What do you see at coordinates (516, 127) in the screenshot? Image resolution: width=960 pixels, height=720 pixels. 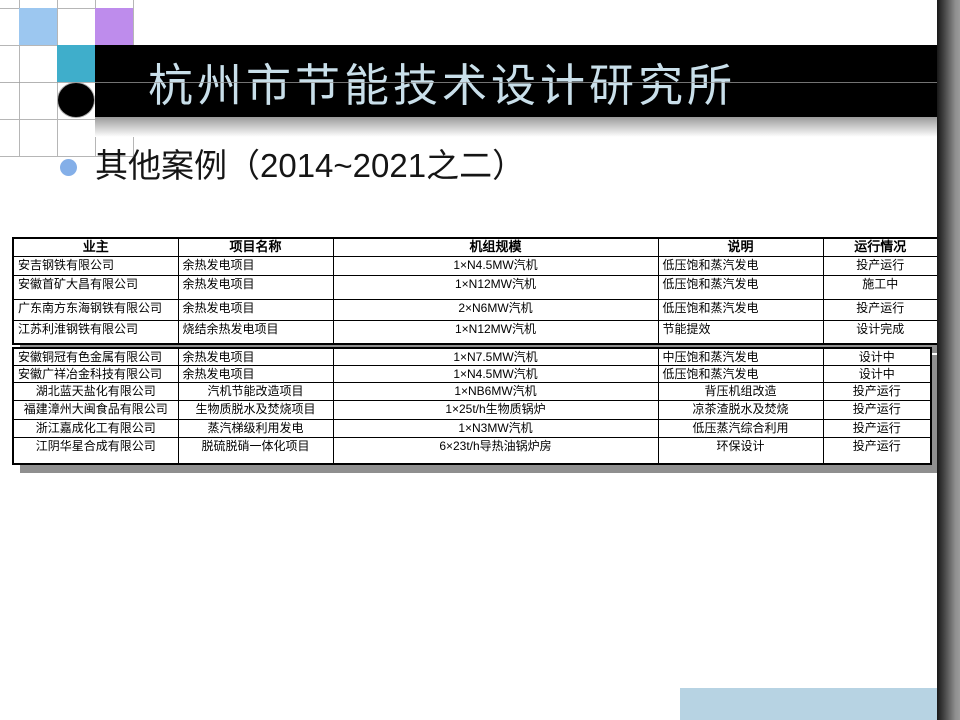 I see `title-bar-shadow` at bounding box center [516, 127].